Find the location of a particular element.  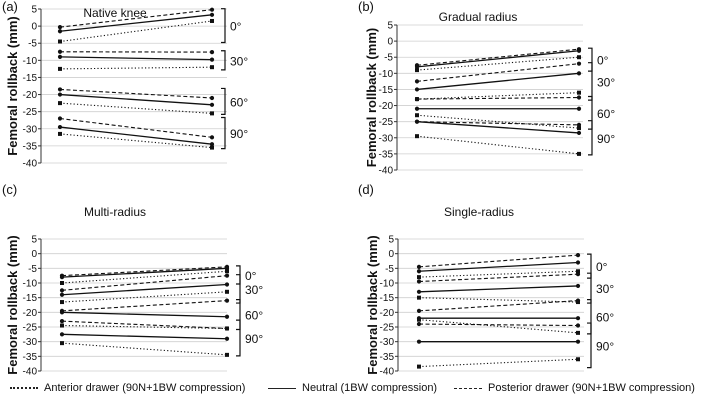

panel-1-angle-label: 30° is located at coordinates (239, 61).